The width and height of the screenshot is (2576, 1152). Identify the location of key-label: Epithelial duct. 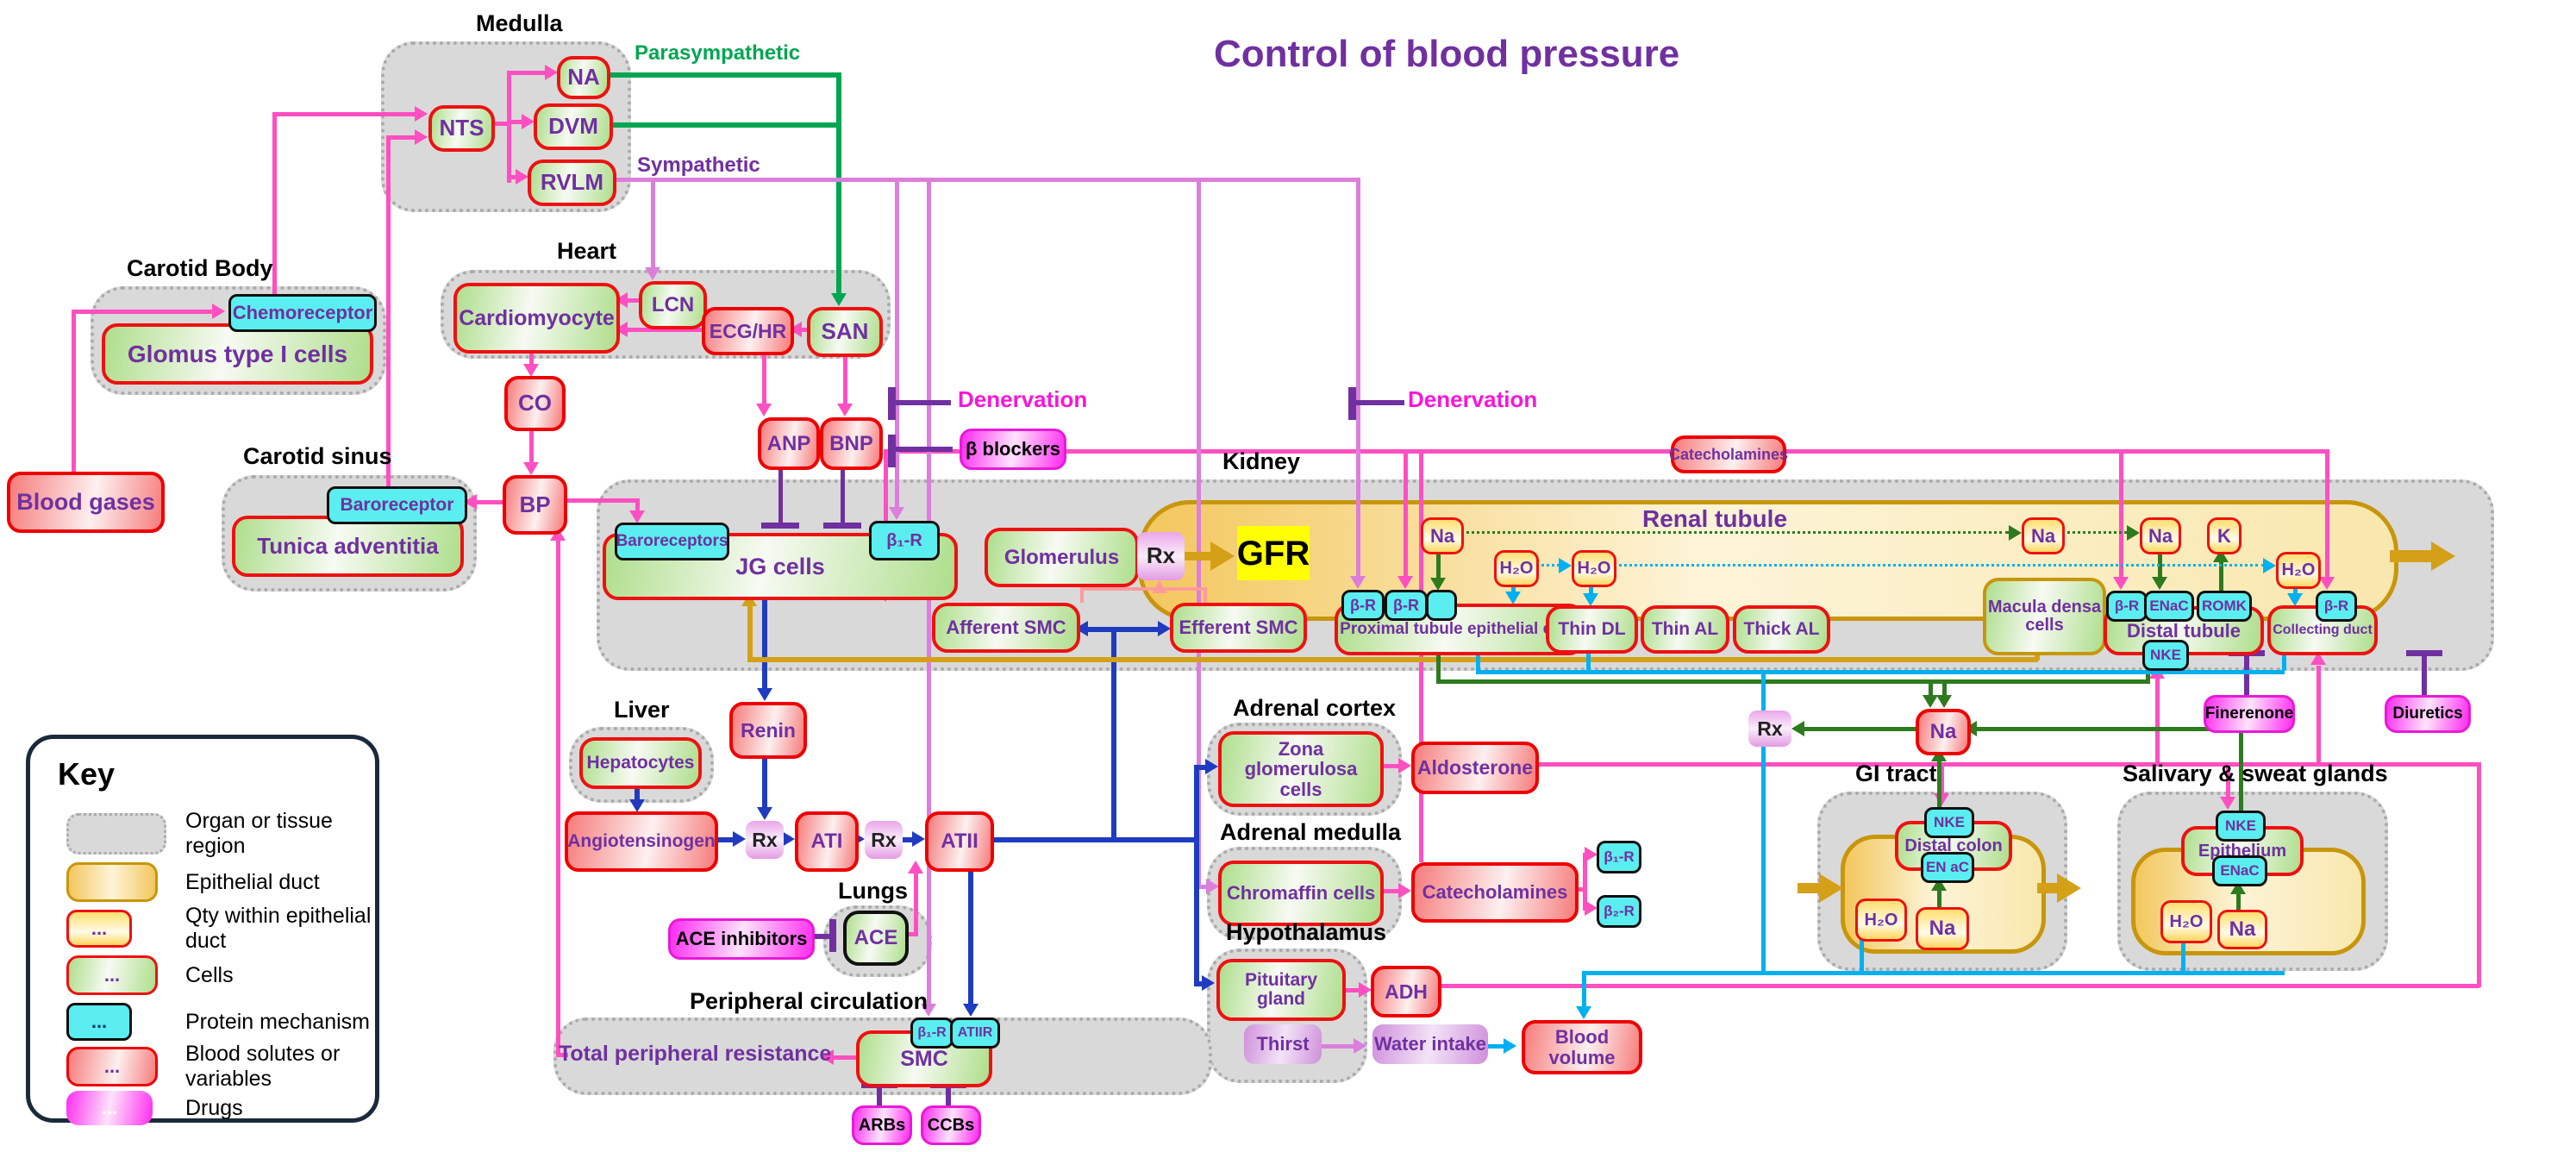
(253, 882).